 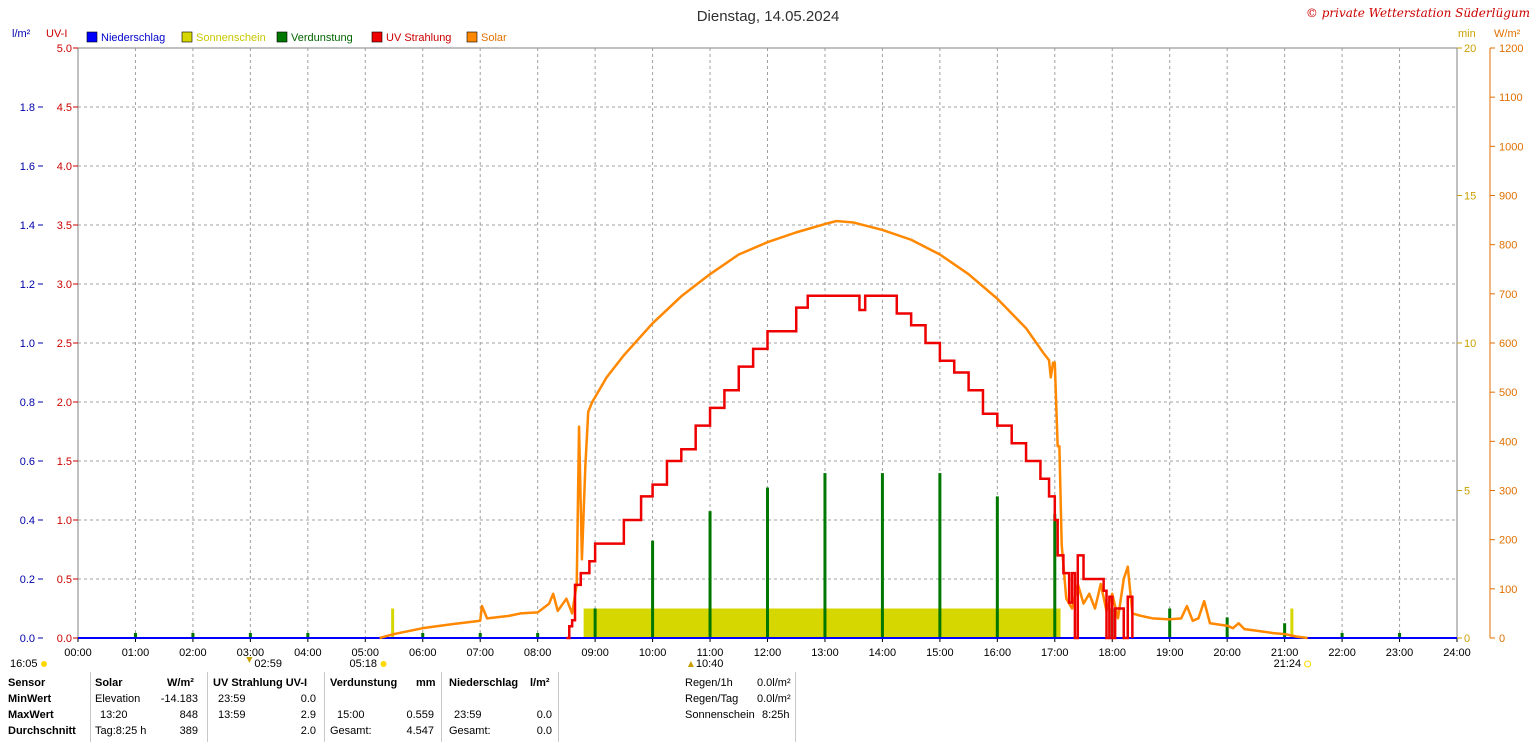 What do you see at coordinates (595, 653) in the screenshot?
I see `x-tick-label: 09:00` at bounding box center [595, 653].